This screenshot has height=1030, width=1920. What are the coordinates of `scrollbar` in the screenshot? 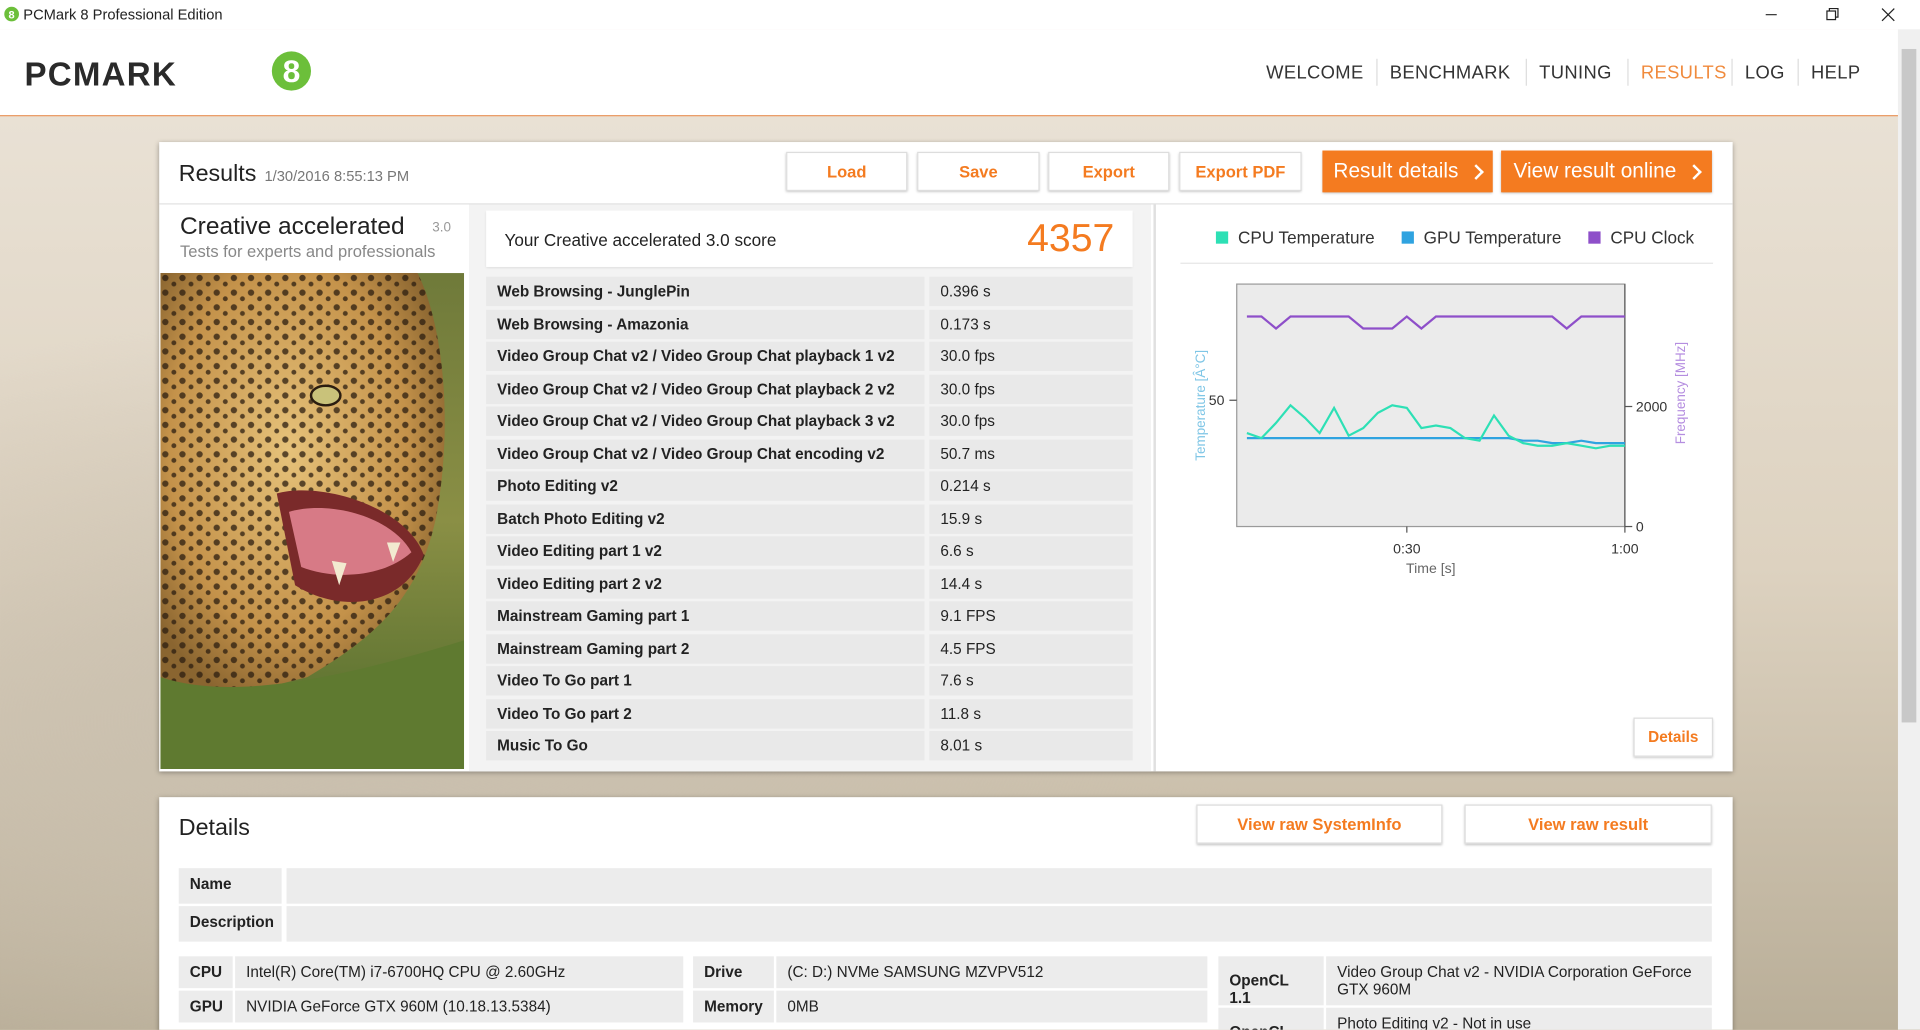 It's located at (1908, 529).